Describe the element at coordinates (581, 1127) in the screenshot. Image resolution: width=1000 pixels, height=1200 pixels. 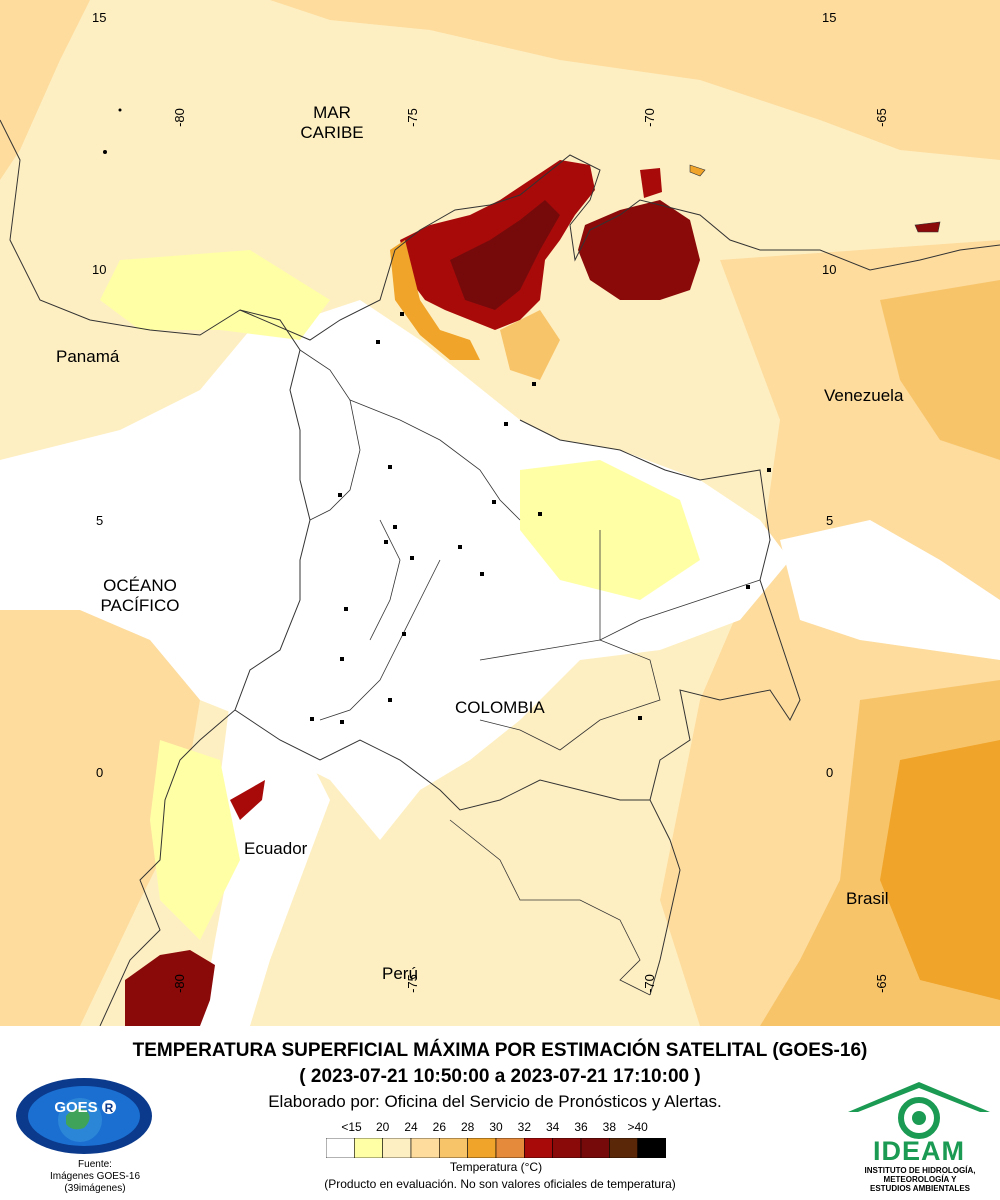
I see `legend-tick-label: 36` at that location.